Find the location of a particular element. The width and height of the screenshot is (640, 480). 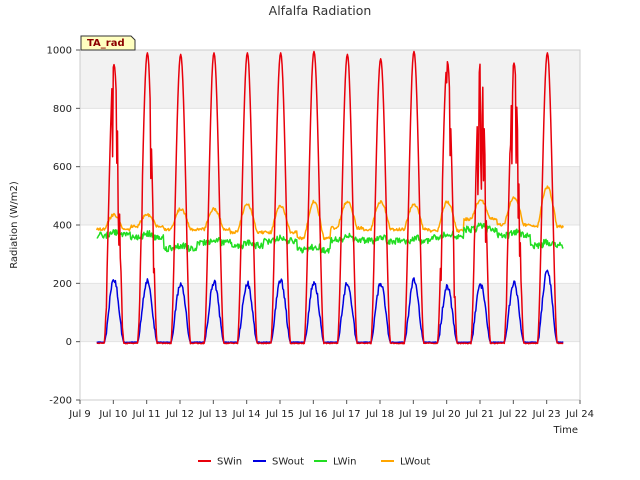

legend-label: LWin is located at coordinates (344, 462).